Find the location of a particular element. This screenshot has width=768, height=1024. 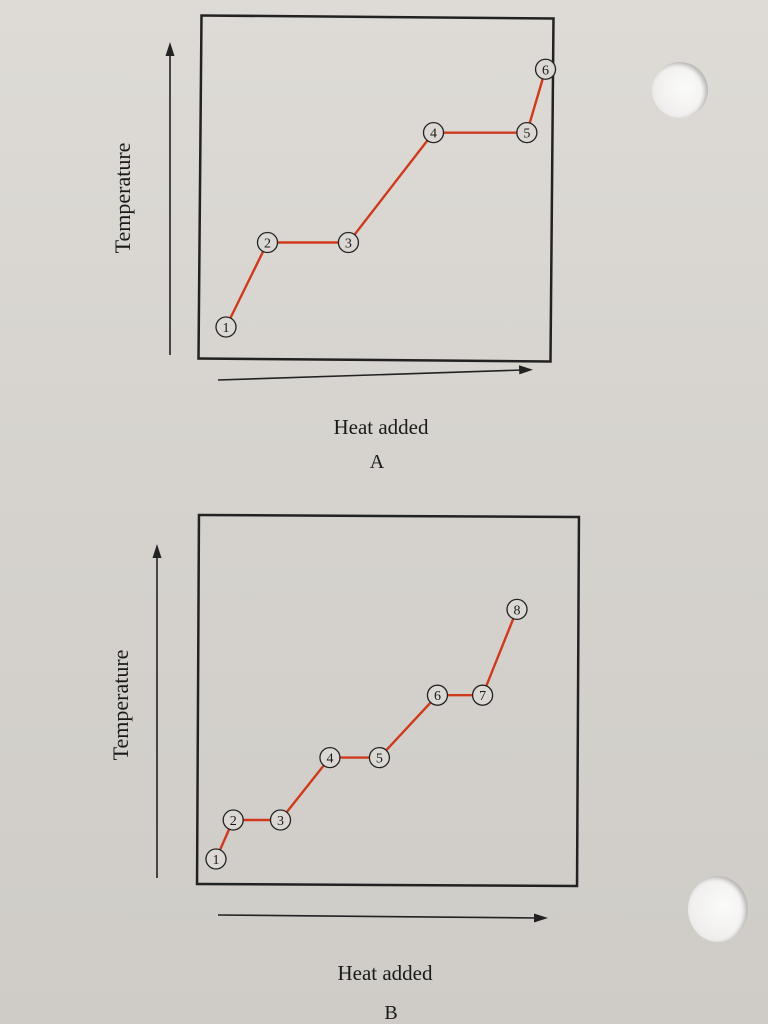

diagram-b-heating-curve is located at coordinates (366, 734).